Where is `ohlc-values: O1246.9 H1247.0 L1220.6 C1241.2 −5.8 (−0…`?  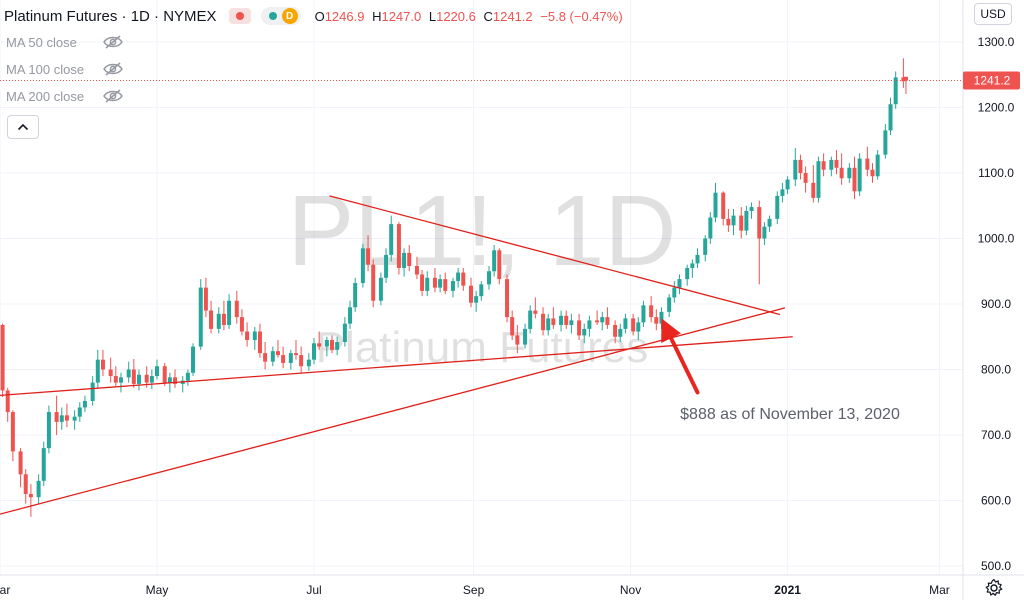
ohlc-values: O1246.9 H1247.0 L1220.6 C1241.2 −5.8 (−0… is located at coordinates (471, 16).